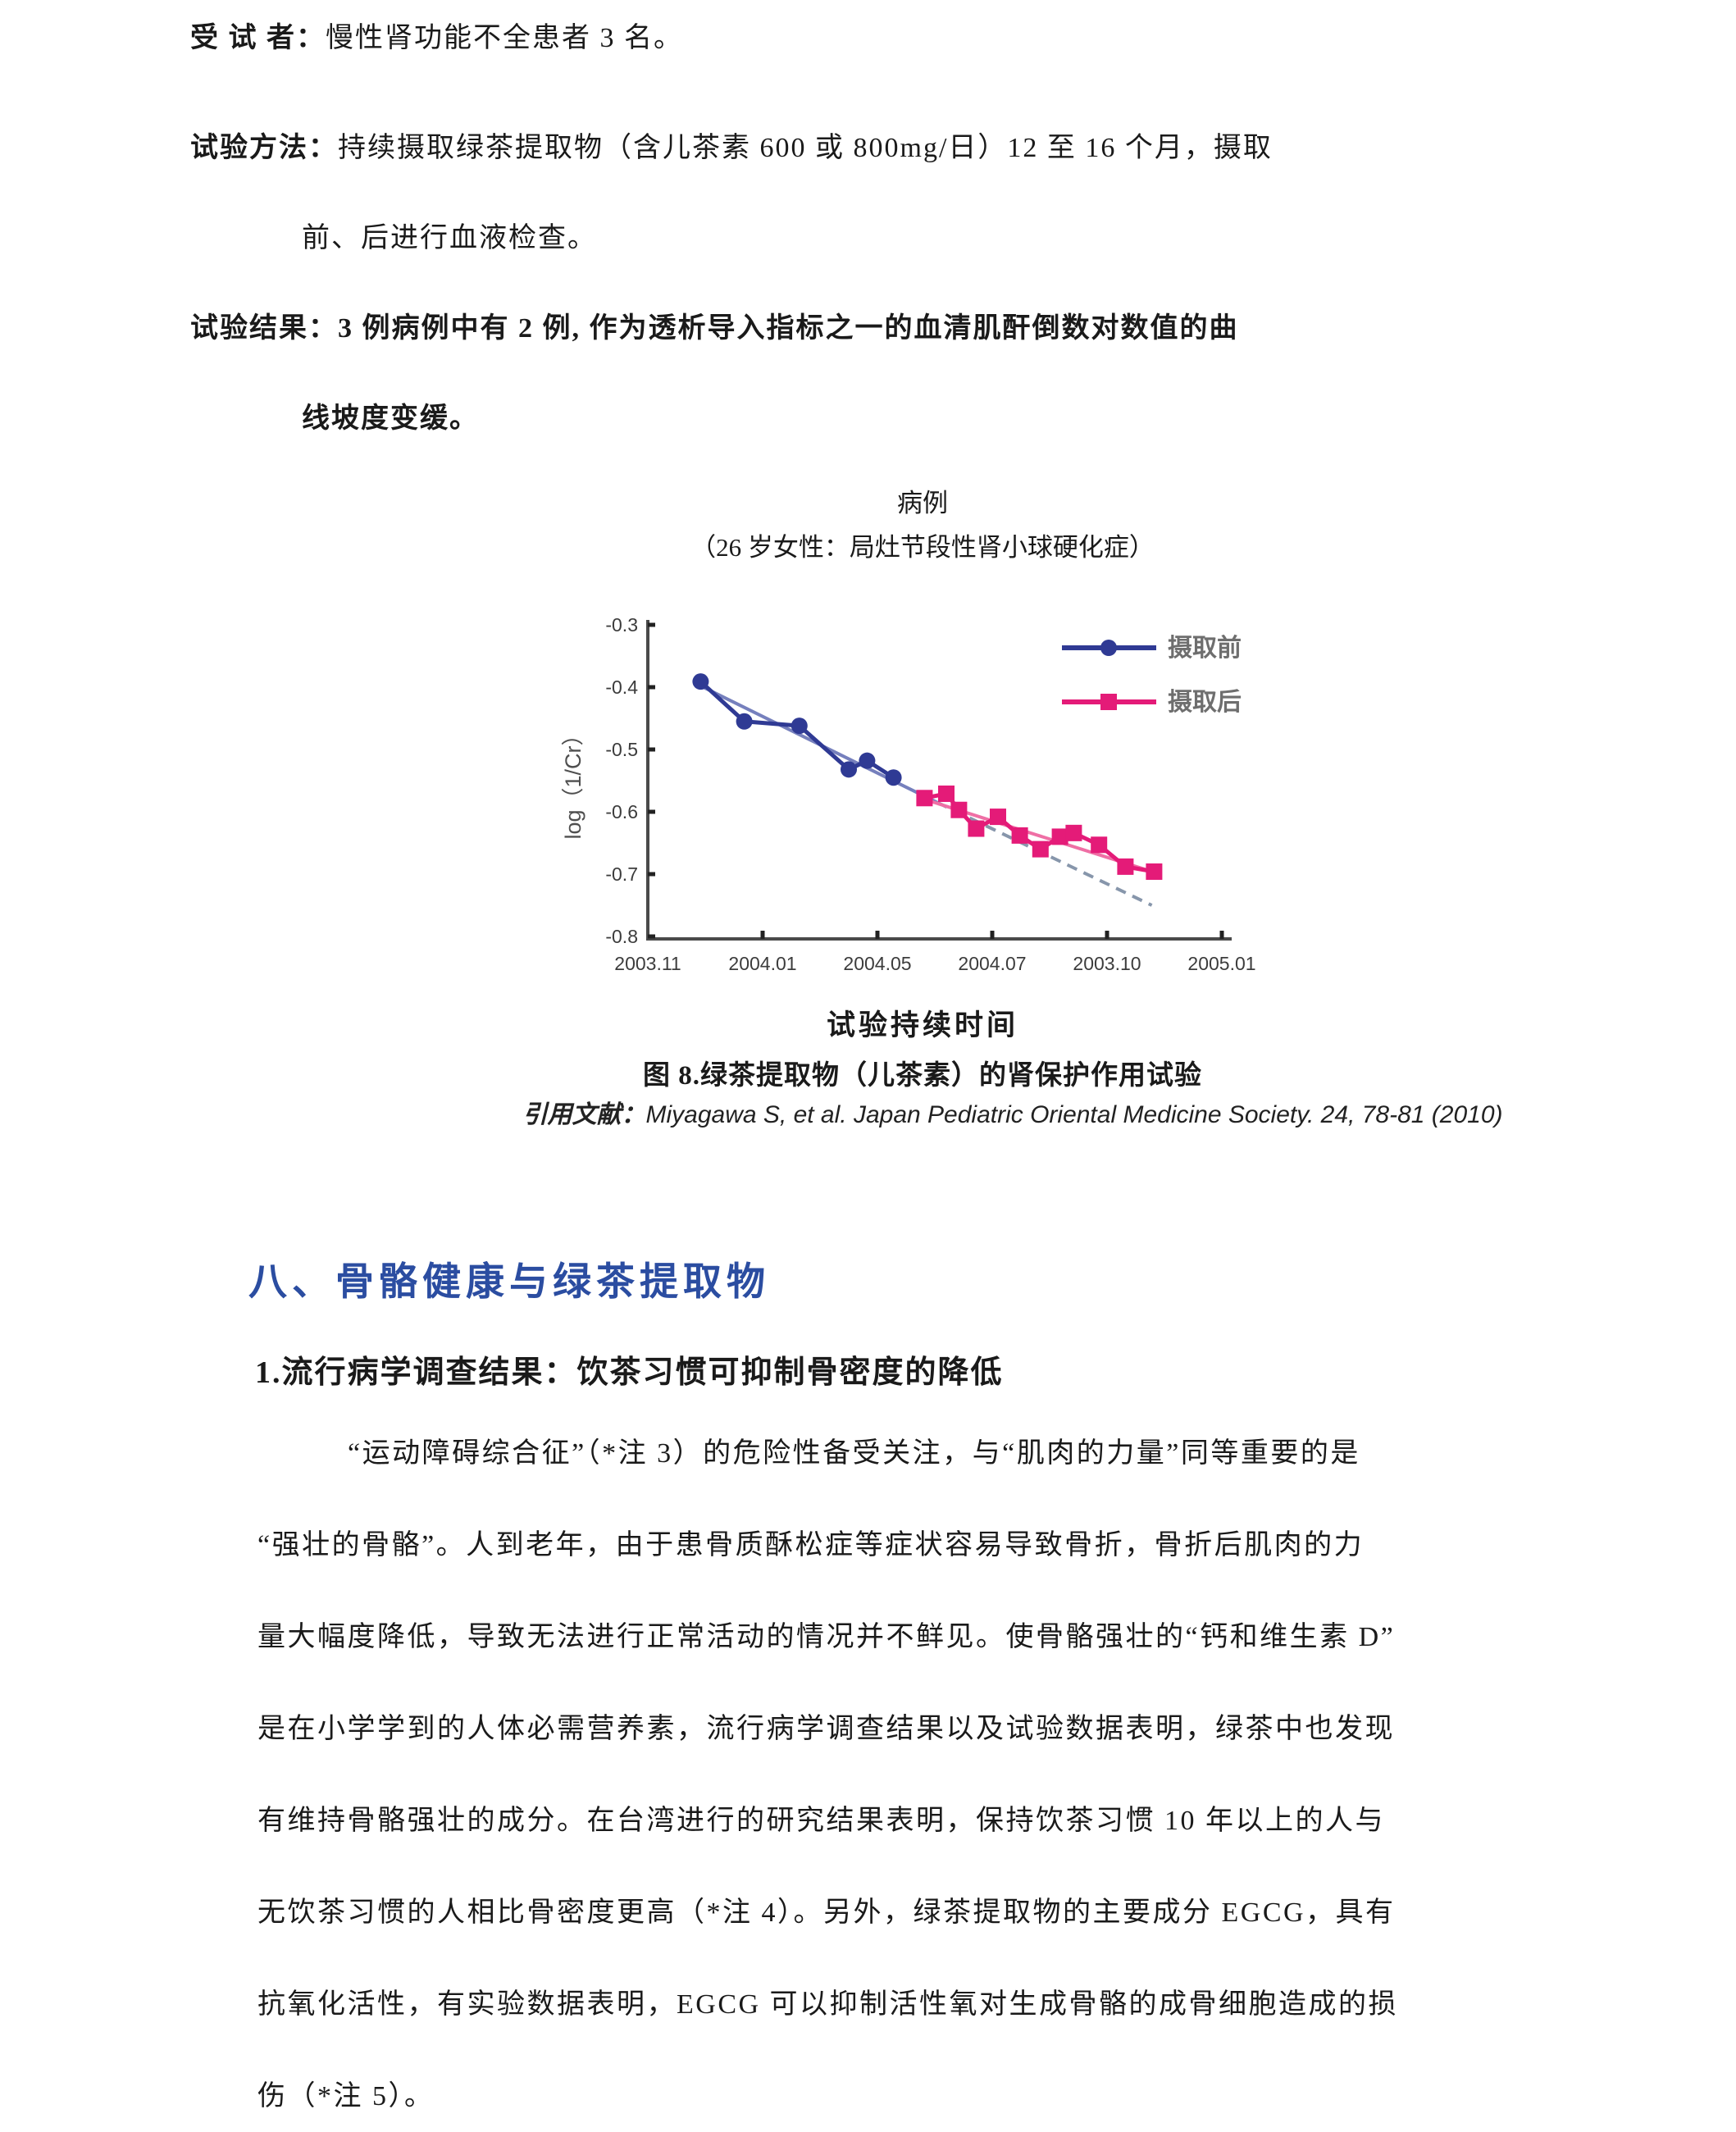 This screenshot has height=2132, width=1736. Describe the element at coordinates (811, 1545) in the screenshot. I see `body-paragraph-line: “强壮的骨骼”。人到老年，由于患骨质酥松症等症状容易导致骨折，骨折后肌肉的力` at that location.